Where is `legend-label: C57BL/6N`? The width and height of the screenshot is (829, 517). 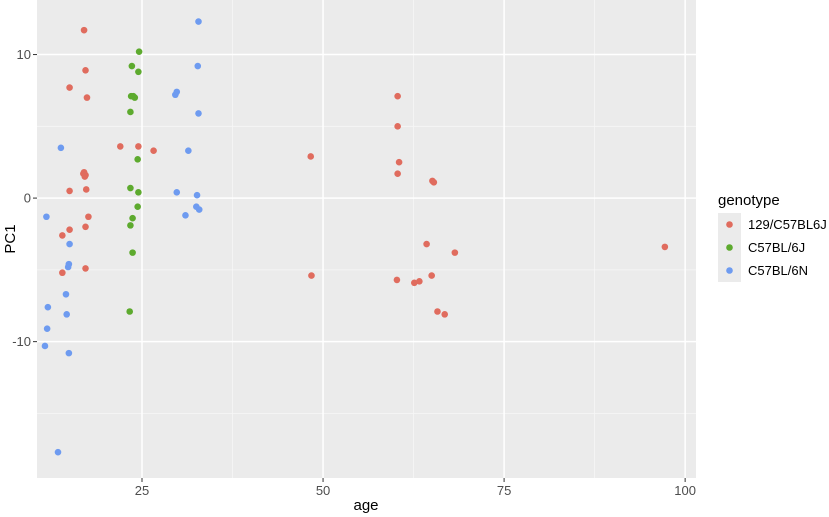
legend-label: C57BL/6N is located at coordinates (778, 270).